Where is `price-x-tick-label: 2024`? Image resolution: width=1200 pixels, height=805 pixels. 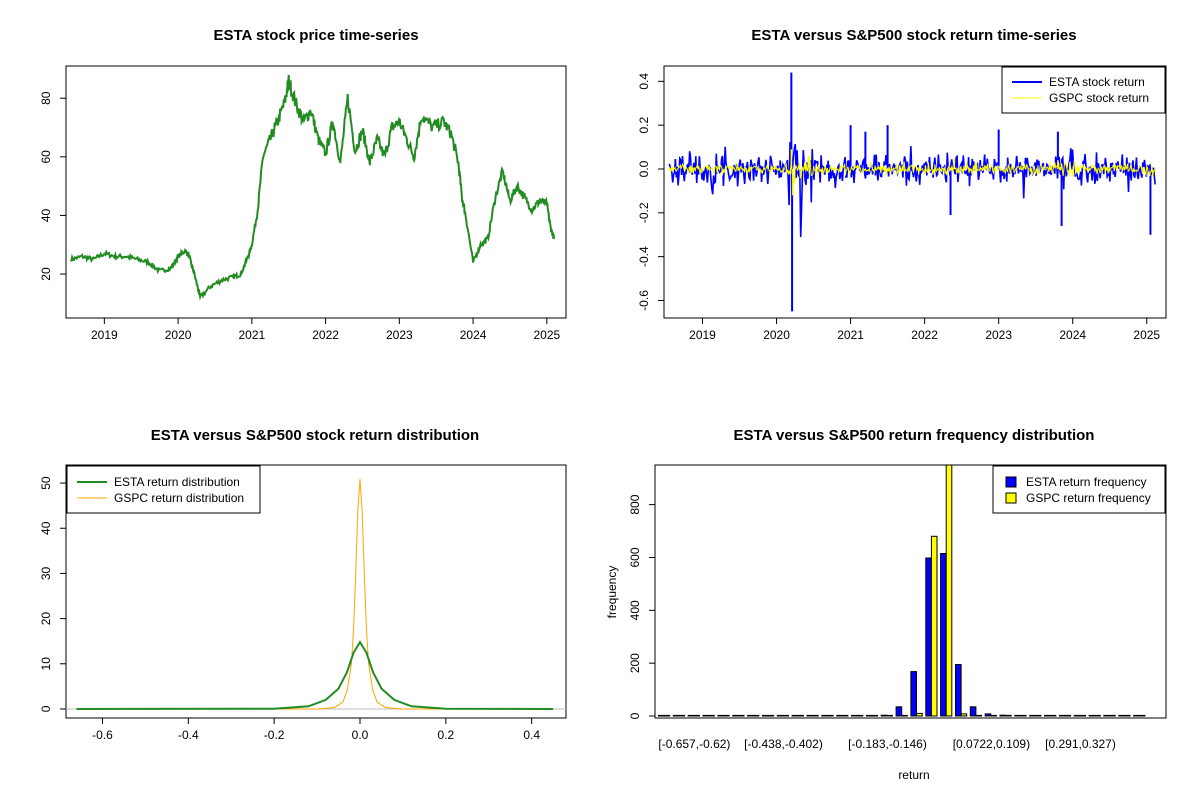
price-x-tick-label: 2024 is located at coordinates (473, 335).